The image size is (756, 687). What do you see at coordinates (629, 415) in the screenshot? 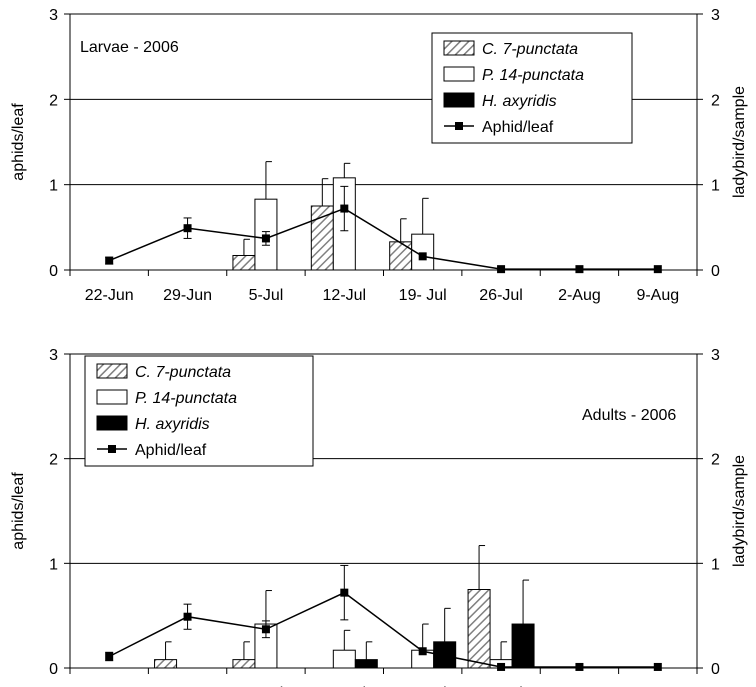
I see `panel-annotation: Adults - 2006` at bounding box center [629, 415].